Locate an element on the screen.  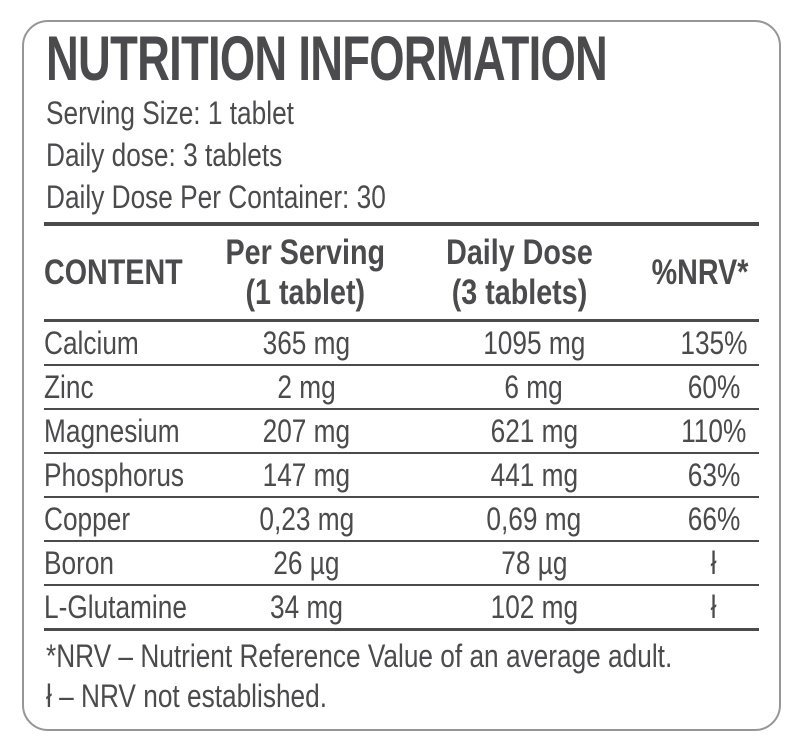
nutrient-name: L-Glutamine is located at coordinates (115, 606).